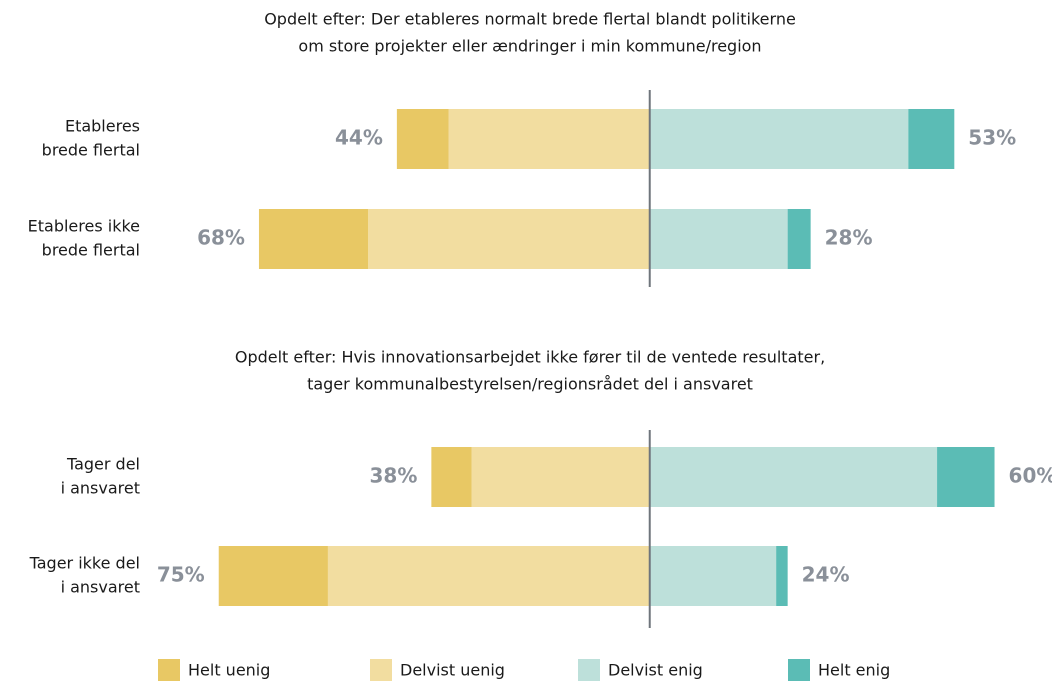 This screenshot has height=683, width=1052. What do you see at coordinates (393, 476) in the screenshot?
I see `total-label: 38%` at bounding box center [393, 476].